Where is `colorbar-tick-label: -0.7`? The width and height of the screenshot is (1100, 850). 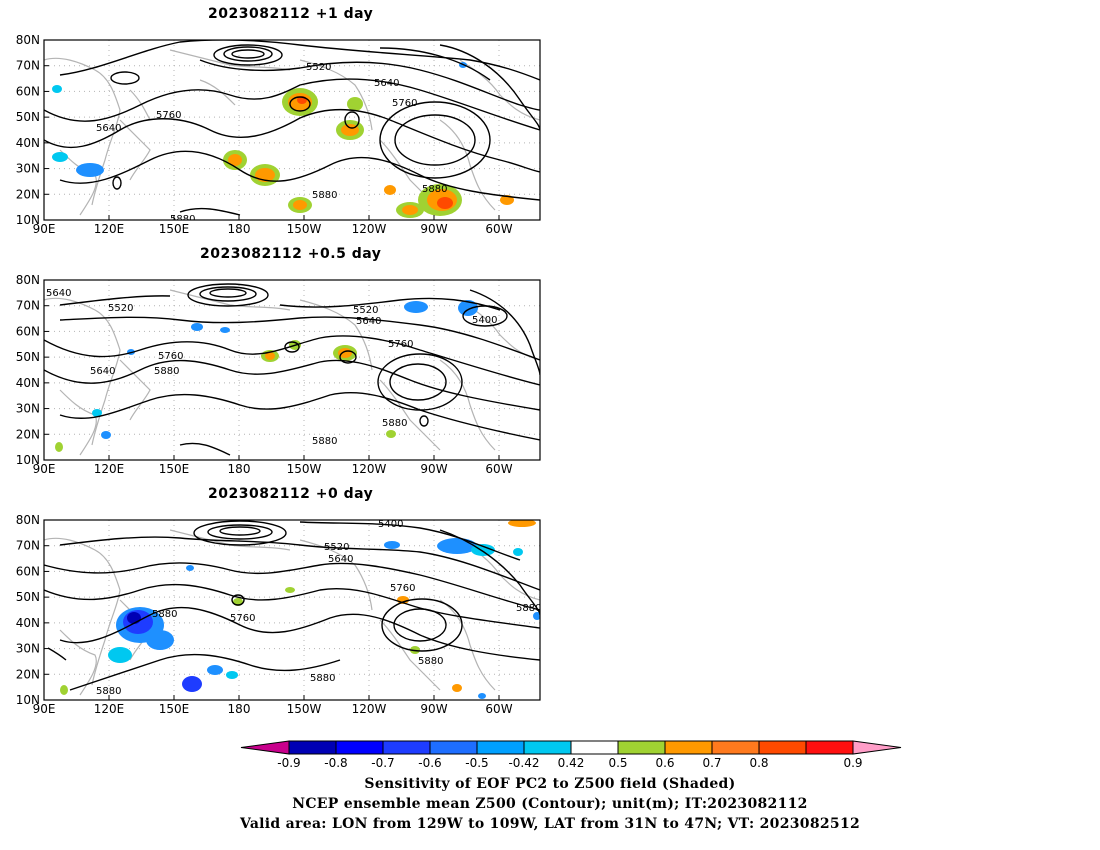
colorbar-tick-label: -0.7 is located at coordinates (383, 763).